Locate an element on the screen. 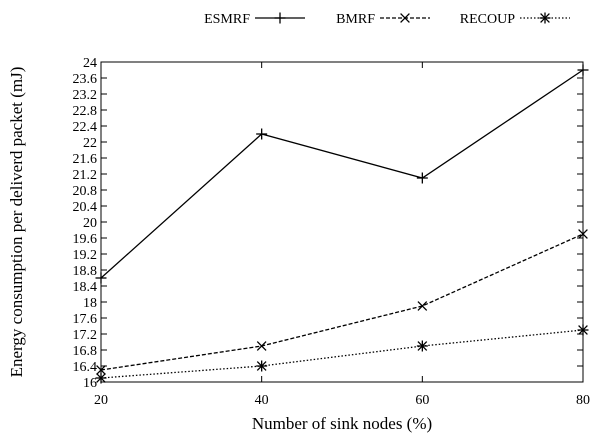 The image size is (593, 434). legend-label-bmrf: BMRF is located at coordinates (355, 19).